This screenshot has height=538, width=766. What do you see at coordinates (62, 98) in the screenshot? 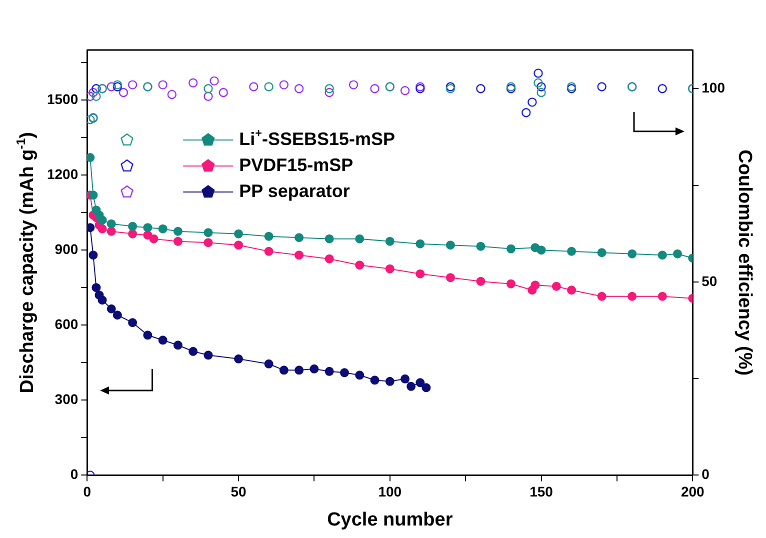
I see `y-tick-label: 1500` at bounding box center [62, 98].